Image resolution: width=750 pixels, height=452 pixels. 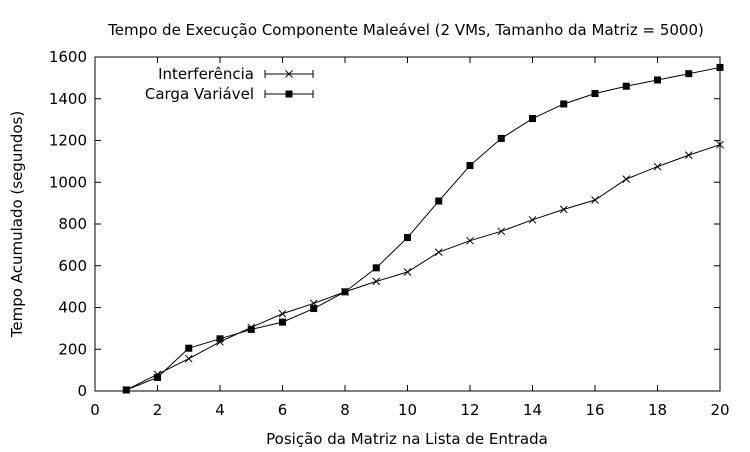 I want to click on y-tick-label: 400, so click(x=72, y=308).